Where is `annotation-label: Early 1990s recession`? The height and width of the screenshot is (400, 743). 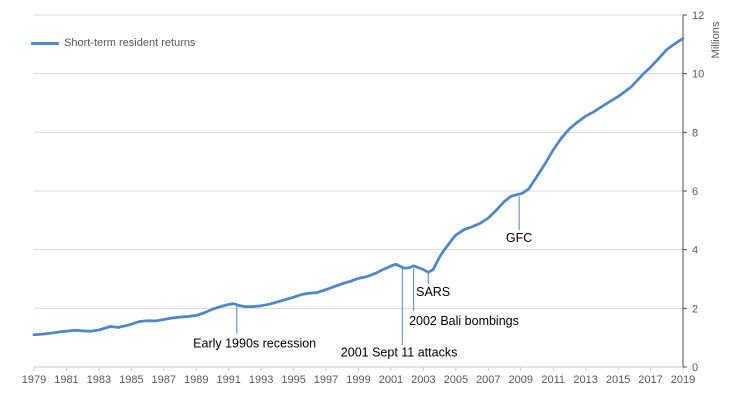 annotation-label: Early 1990s recession is located at coordinates (254, 343).